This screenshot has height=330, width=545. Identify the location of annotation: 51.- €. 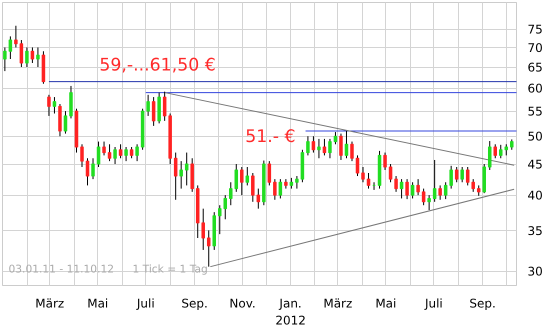
(270, 137).